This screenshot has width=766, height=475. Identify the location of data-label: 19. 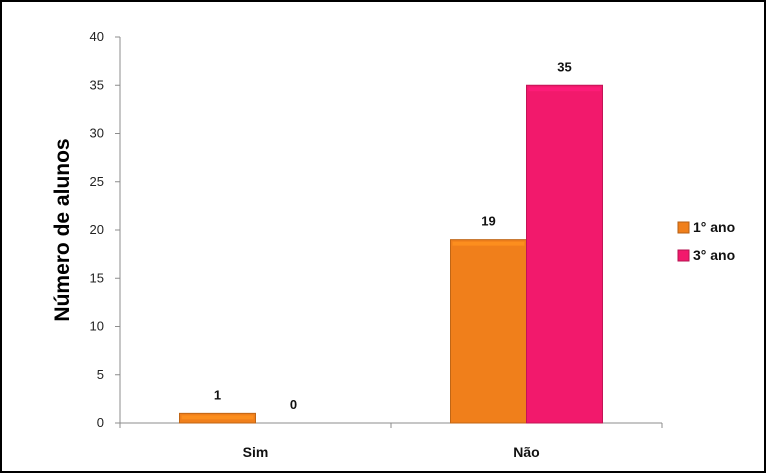
(488, 221).